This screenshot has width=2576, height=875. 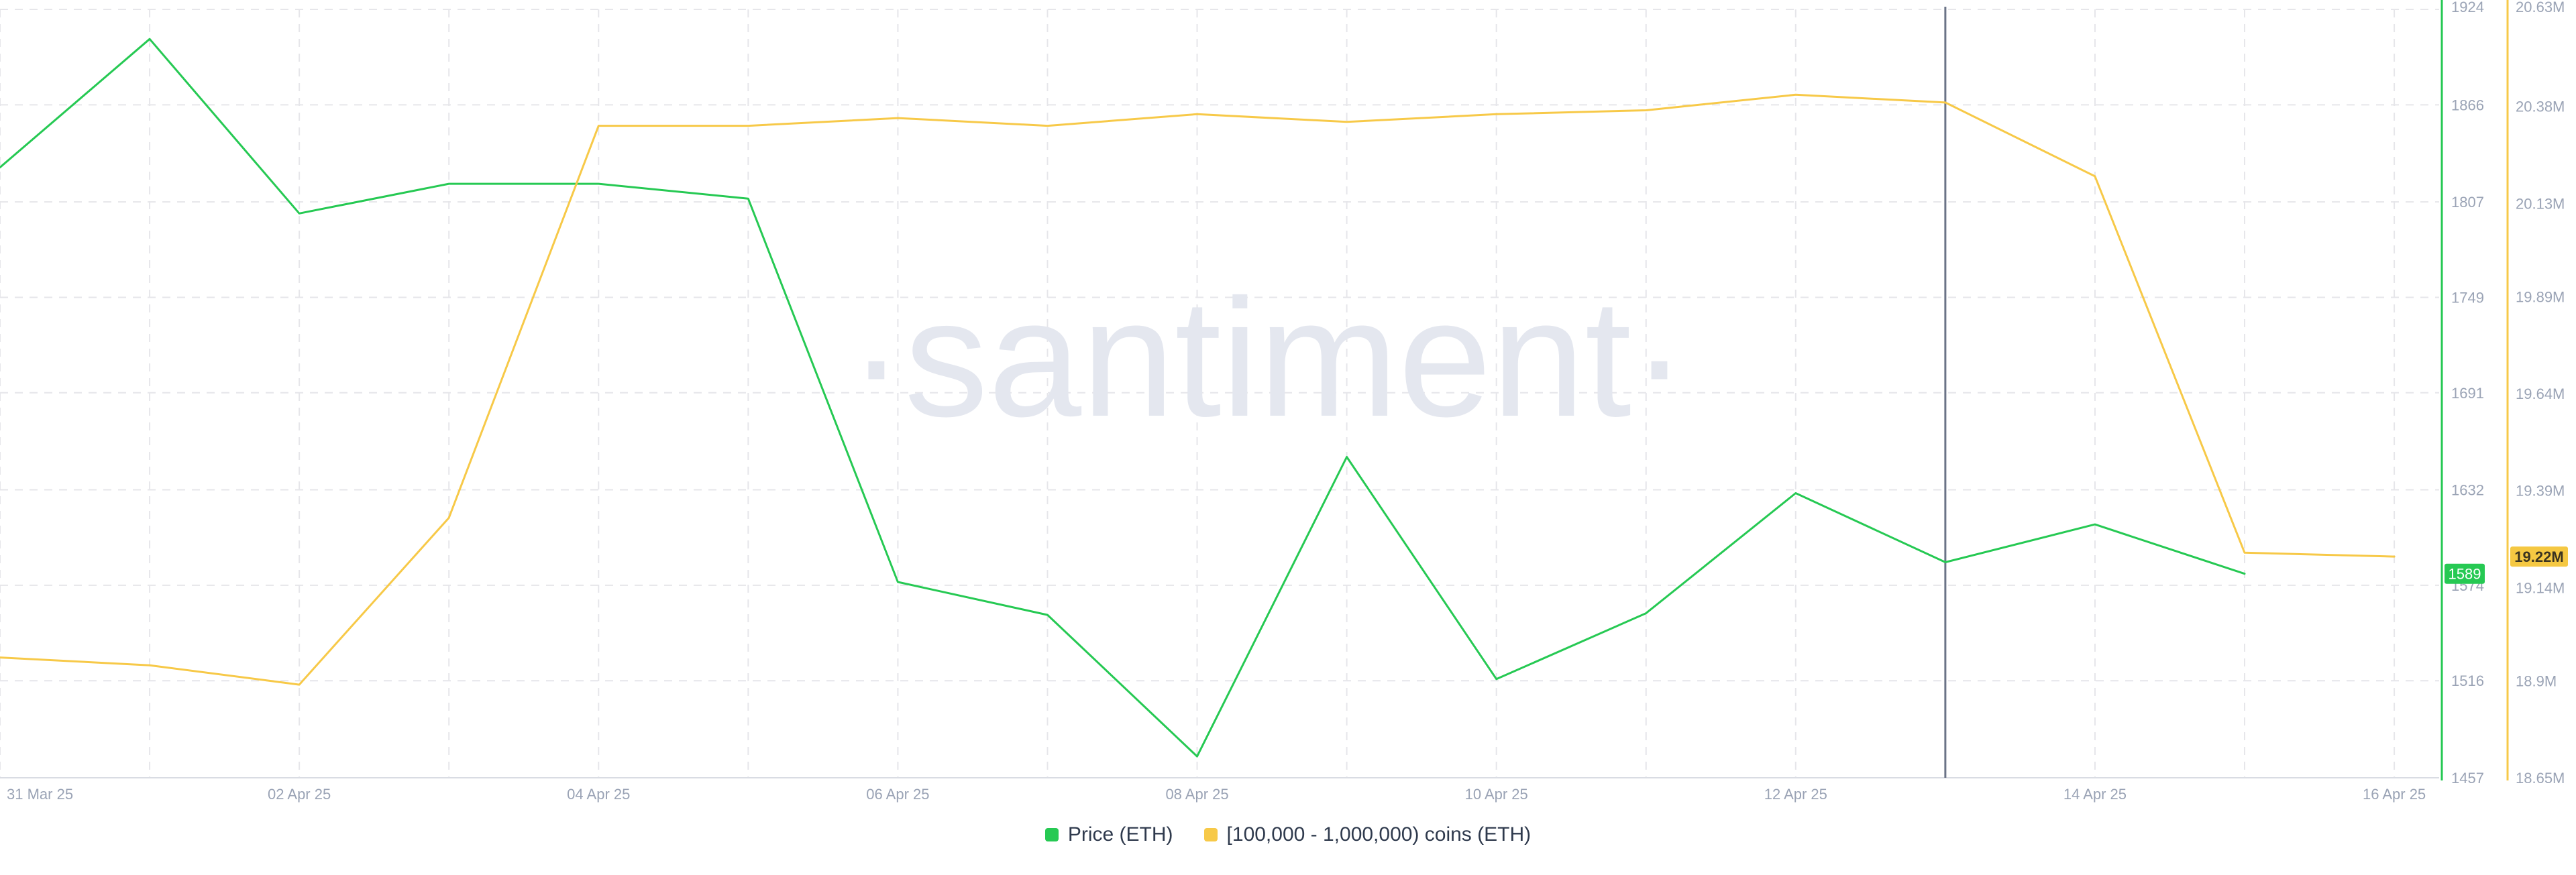 What do you see at coordinates (2467, 393) in the screenshot?
I see `price-axis-tick-label: 1691` at bounding box center [2467, 393].